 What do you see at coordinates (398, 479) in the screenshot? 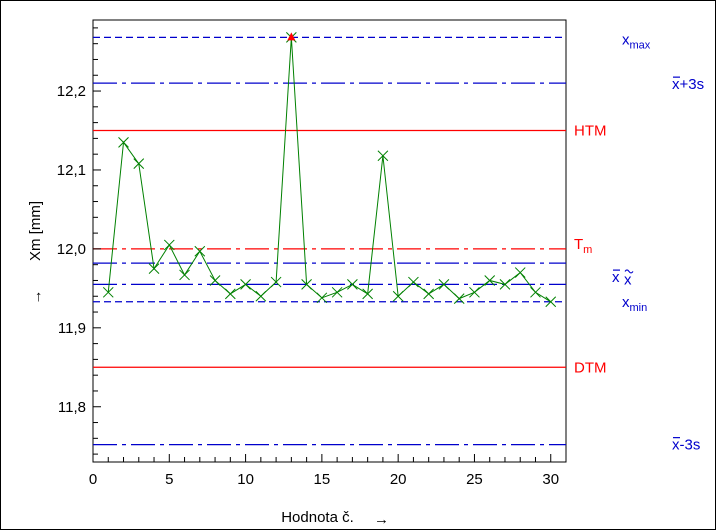
I see `x-tick-label: 20` at bounding box center [398, 479].